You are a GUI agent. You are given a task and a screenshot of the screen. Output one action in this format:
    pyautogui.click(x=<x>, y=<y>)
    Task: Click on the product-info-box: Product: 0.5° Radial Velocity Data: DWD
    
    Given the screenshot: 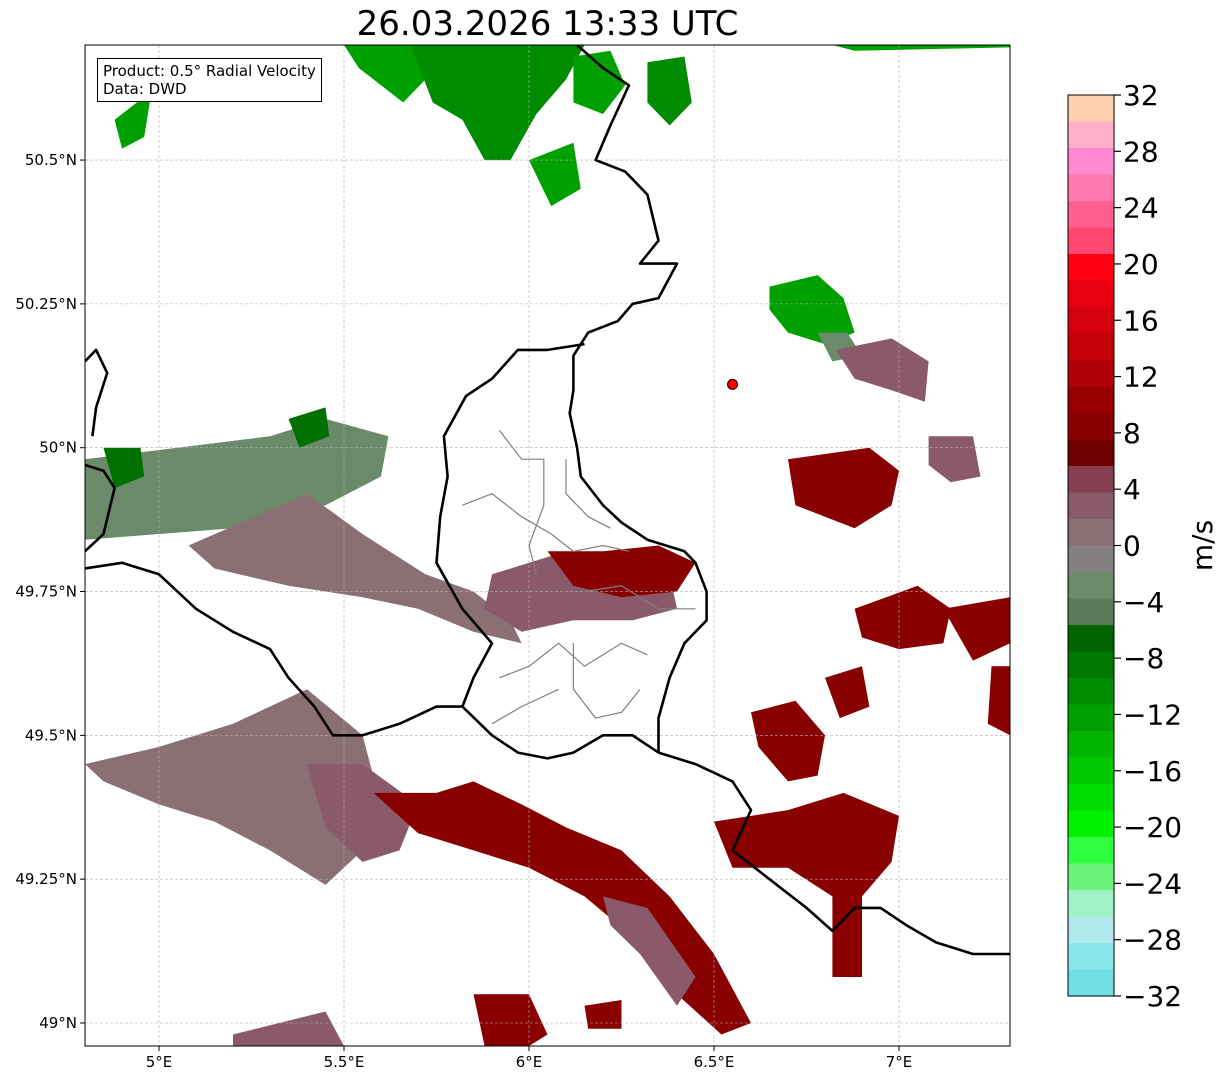 What is the action you would take?
    pyautogui.click(x=209, y=80)
    